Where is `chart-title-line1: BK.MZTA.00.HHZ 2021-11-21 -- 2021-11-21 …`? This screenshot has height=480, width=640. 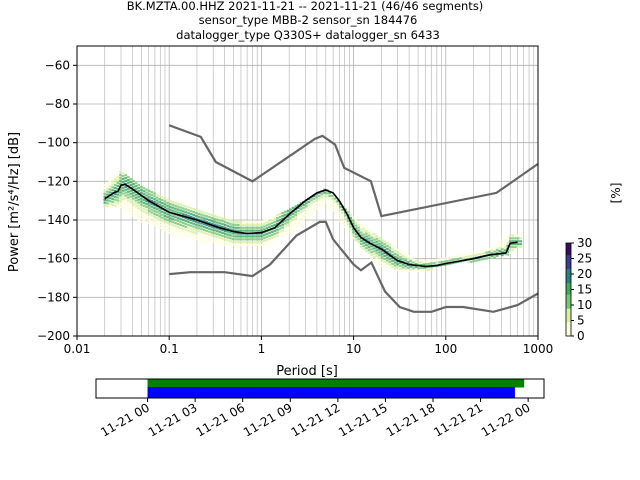 chart-title-line1: BK.MZTA.00.HHZ 2021-11-21 -- 2021-11-21 … is located at coordinates (305, 6).